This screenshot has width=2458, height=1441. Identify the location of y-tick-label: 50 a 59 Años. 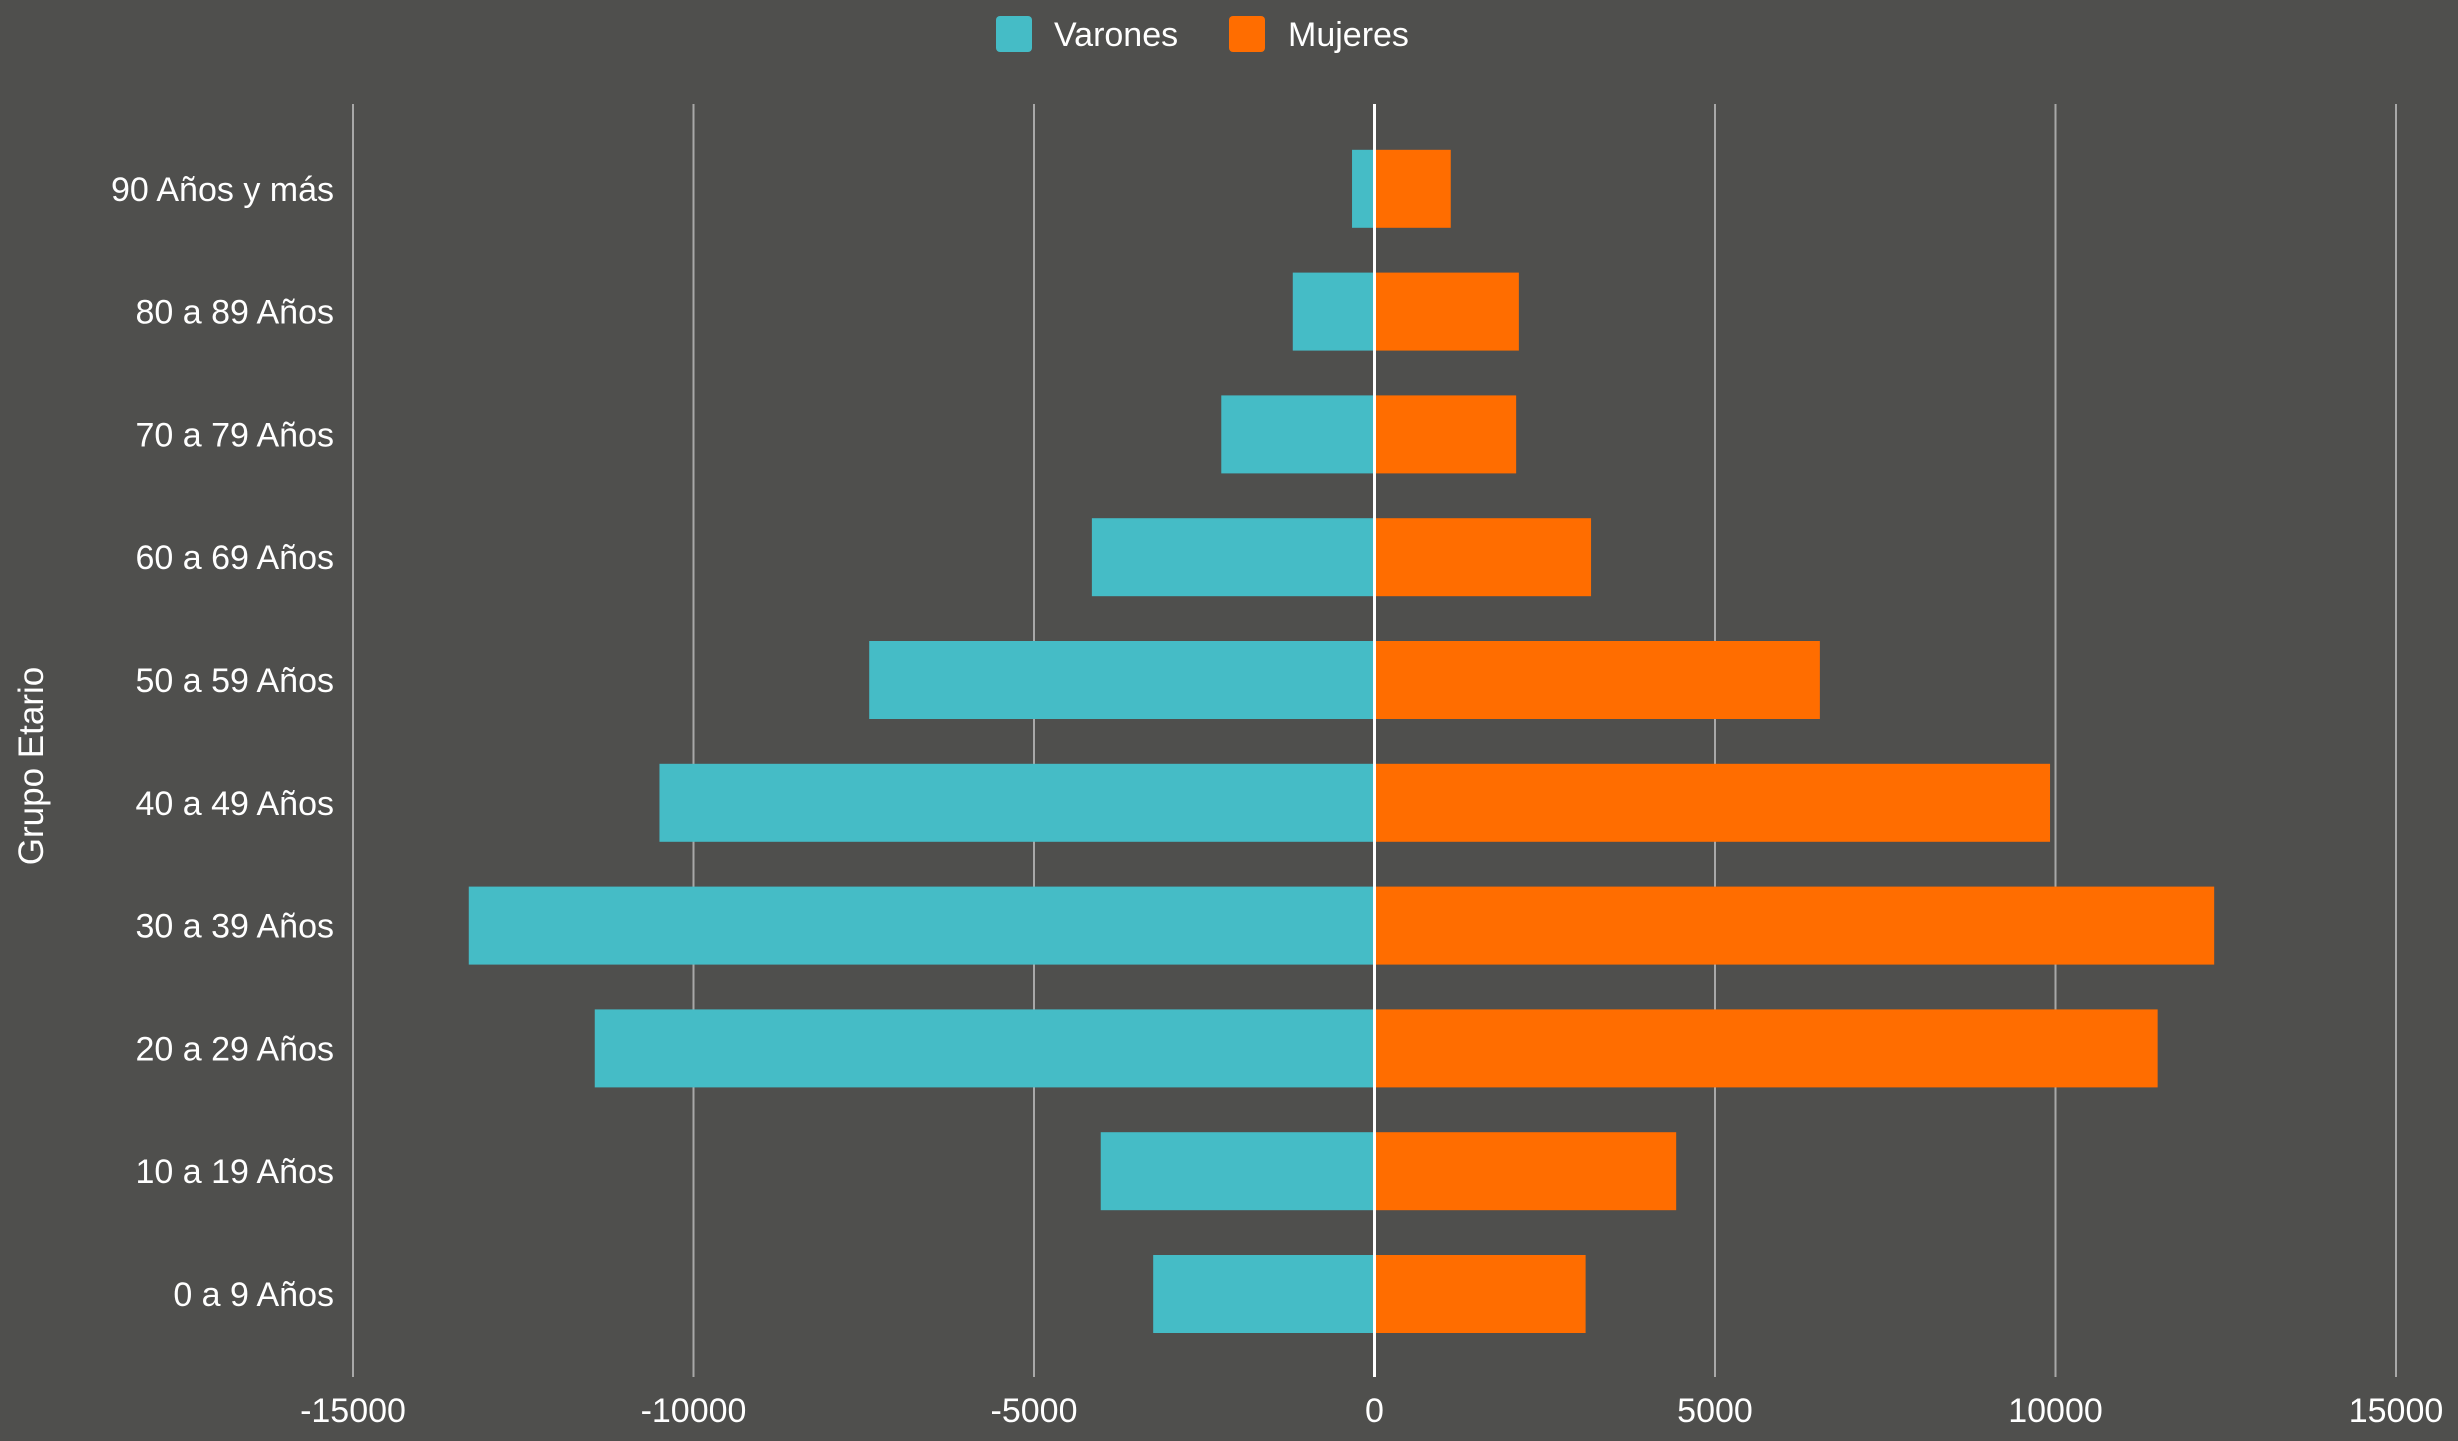
(234, 681).